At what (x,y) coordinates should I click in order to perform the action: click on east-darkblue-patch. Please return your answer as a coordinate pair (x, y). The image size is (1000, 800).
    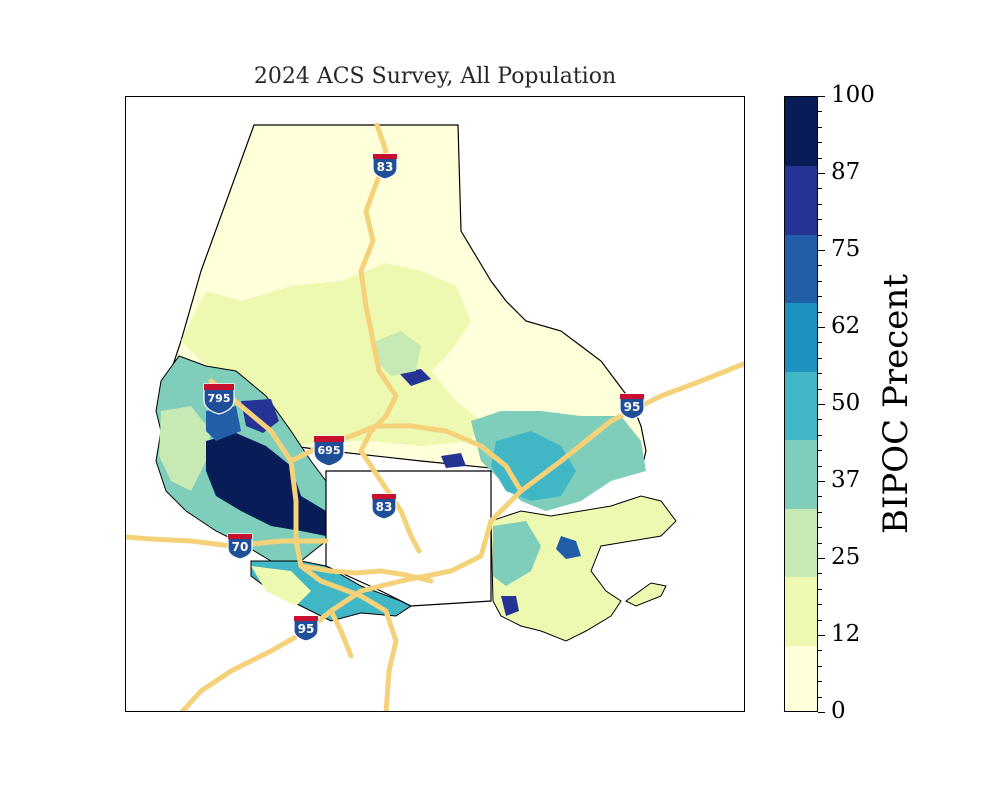
    Looking at the image, I should click on (453, 460).